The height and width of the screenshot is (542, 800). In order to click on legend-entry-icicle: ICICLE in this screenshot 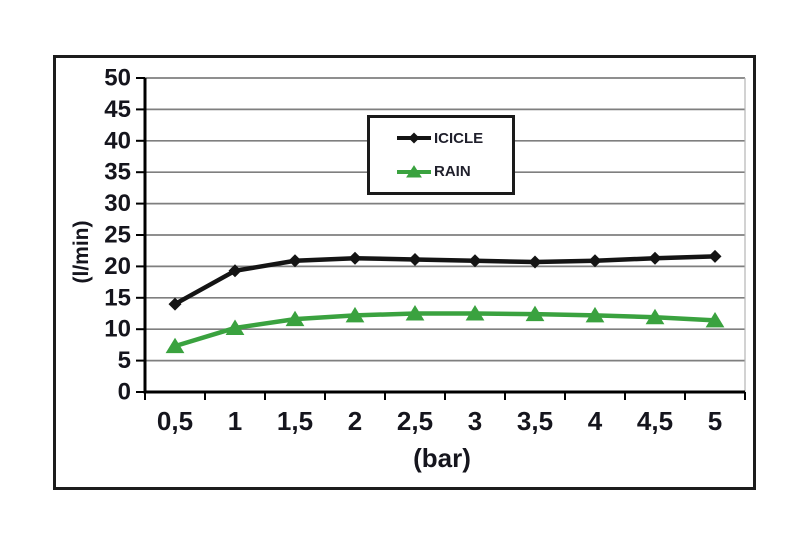, I will do `click(441, 138)`.